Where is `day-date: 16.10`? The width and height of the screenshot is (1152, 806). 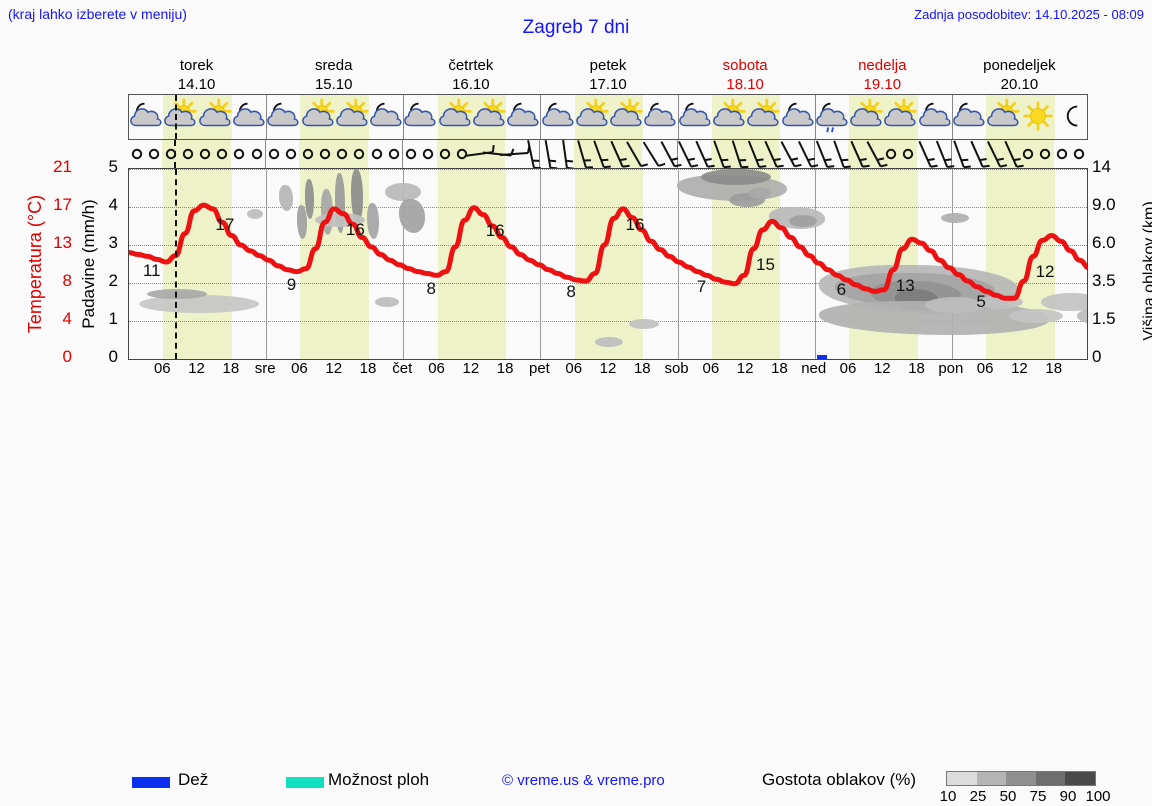 day-date: 16.10 is located at coordinates (470, 84).